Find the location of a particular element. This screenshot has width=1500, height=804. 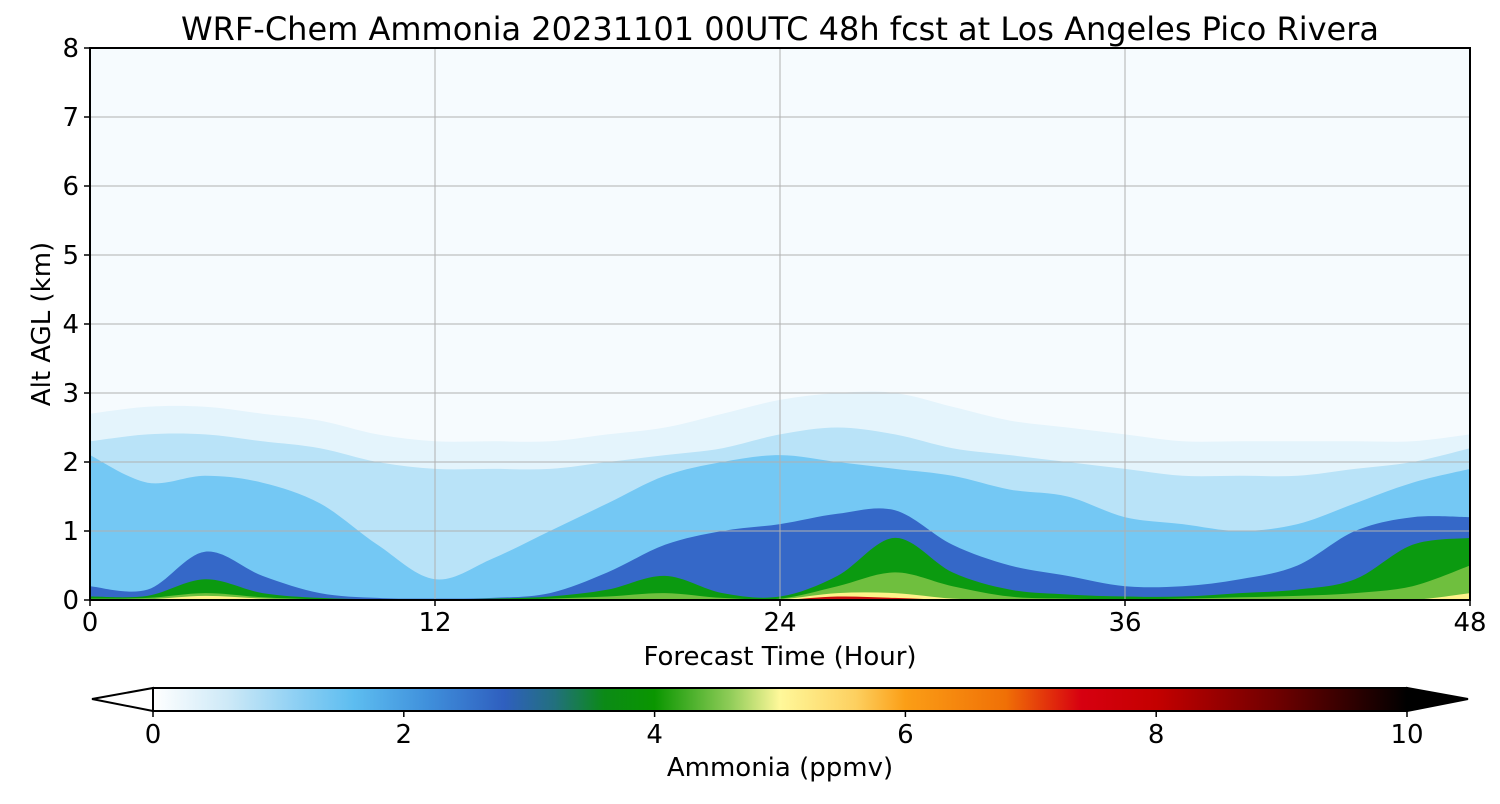

colorbar-extend-low is located at coordinates (122, 699).